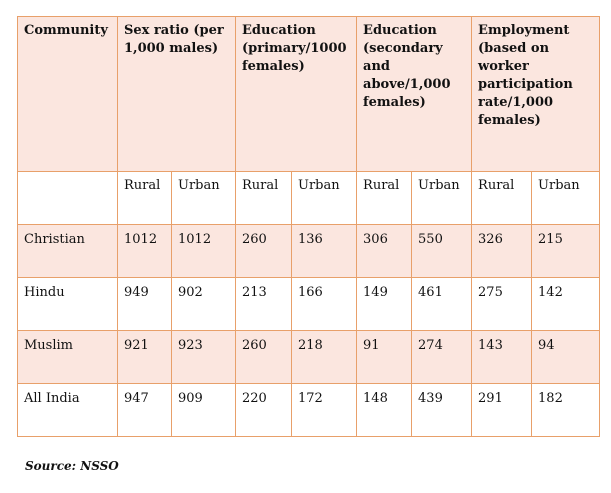  I want to click on source-note: Source: NSSO, so click(72, 466).